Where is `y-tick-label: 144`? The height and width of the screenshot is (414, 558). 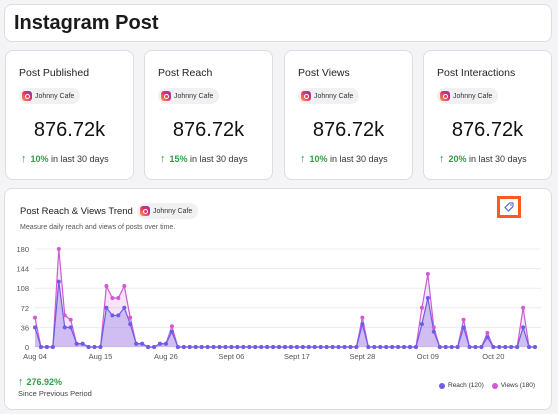 y-tick-label: 144 is located at coordinates (22, 269).